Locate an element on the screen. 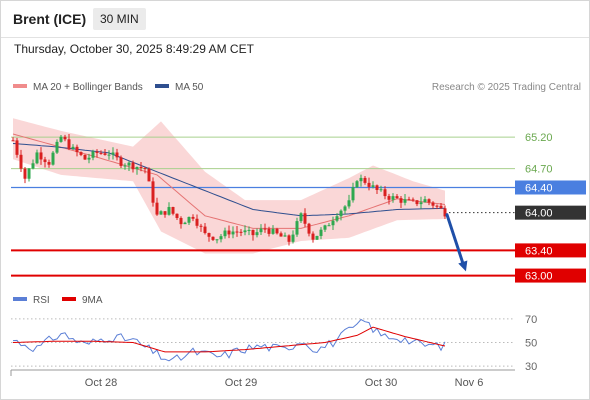 The height and width of the screenshot is (400, 590). timeframe-button: 30 MIN is located at coordinates (119, 19).